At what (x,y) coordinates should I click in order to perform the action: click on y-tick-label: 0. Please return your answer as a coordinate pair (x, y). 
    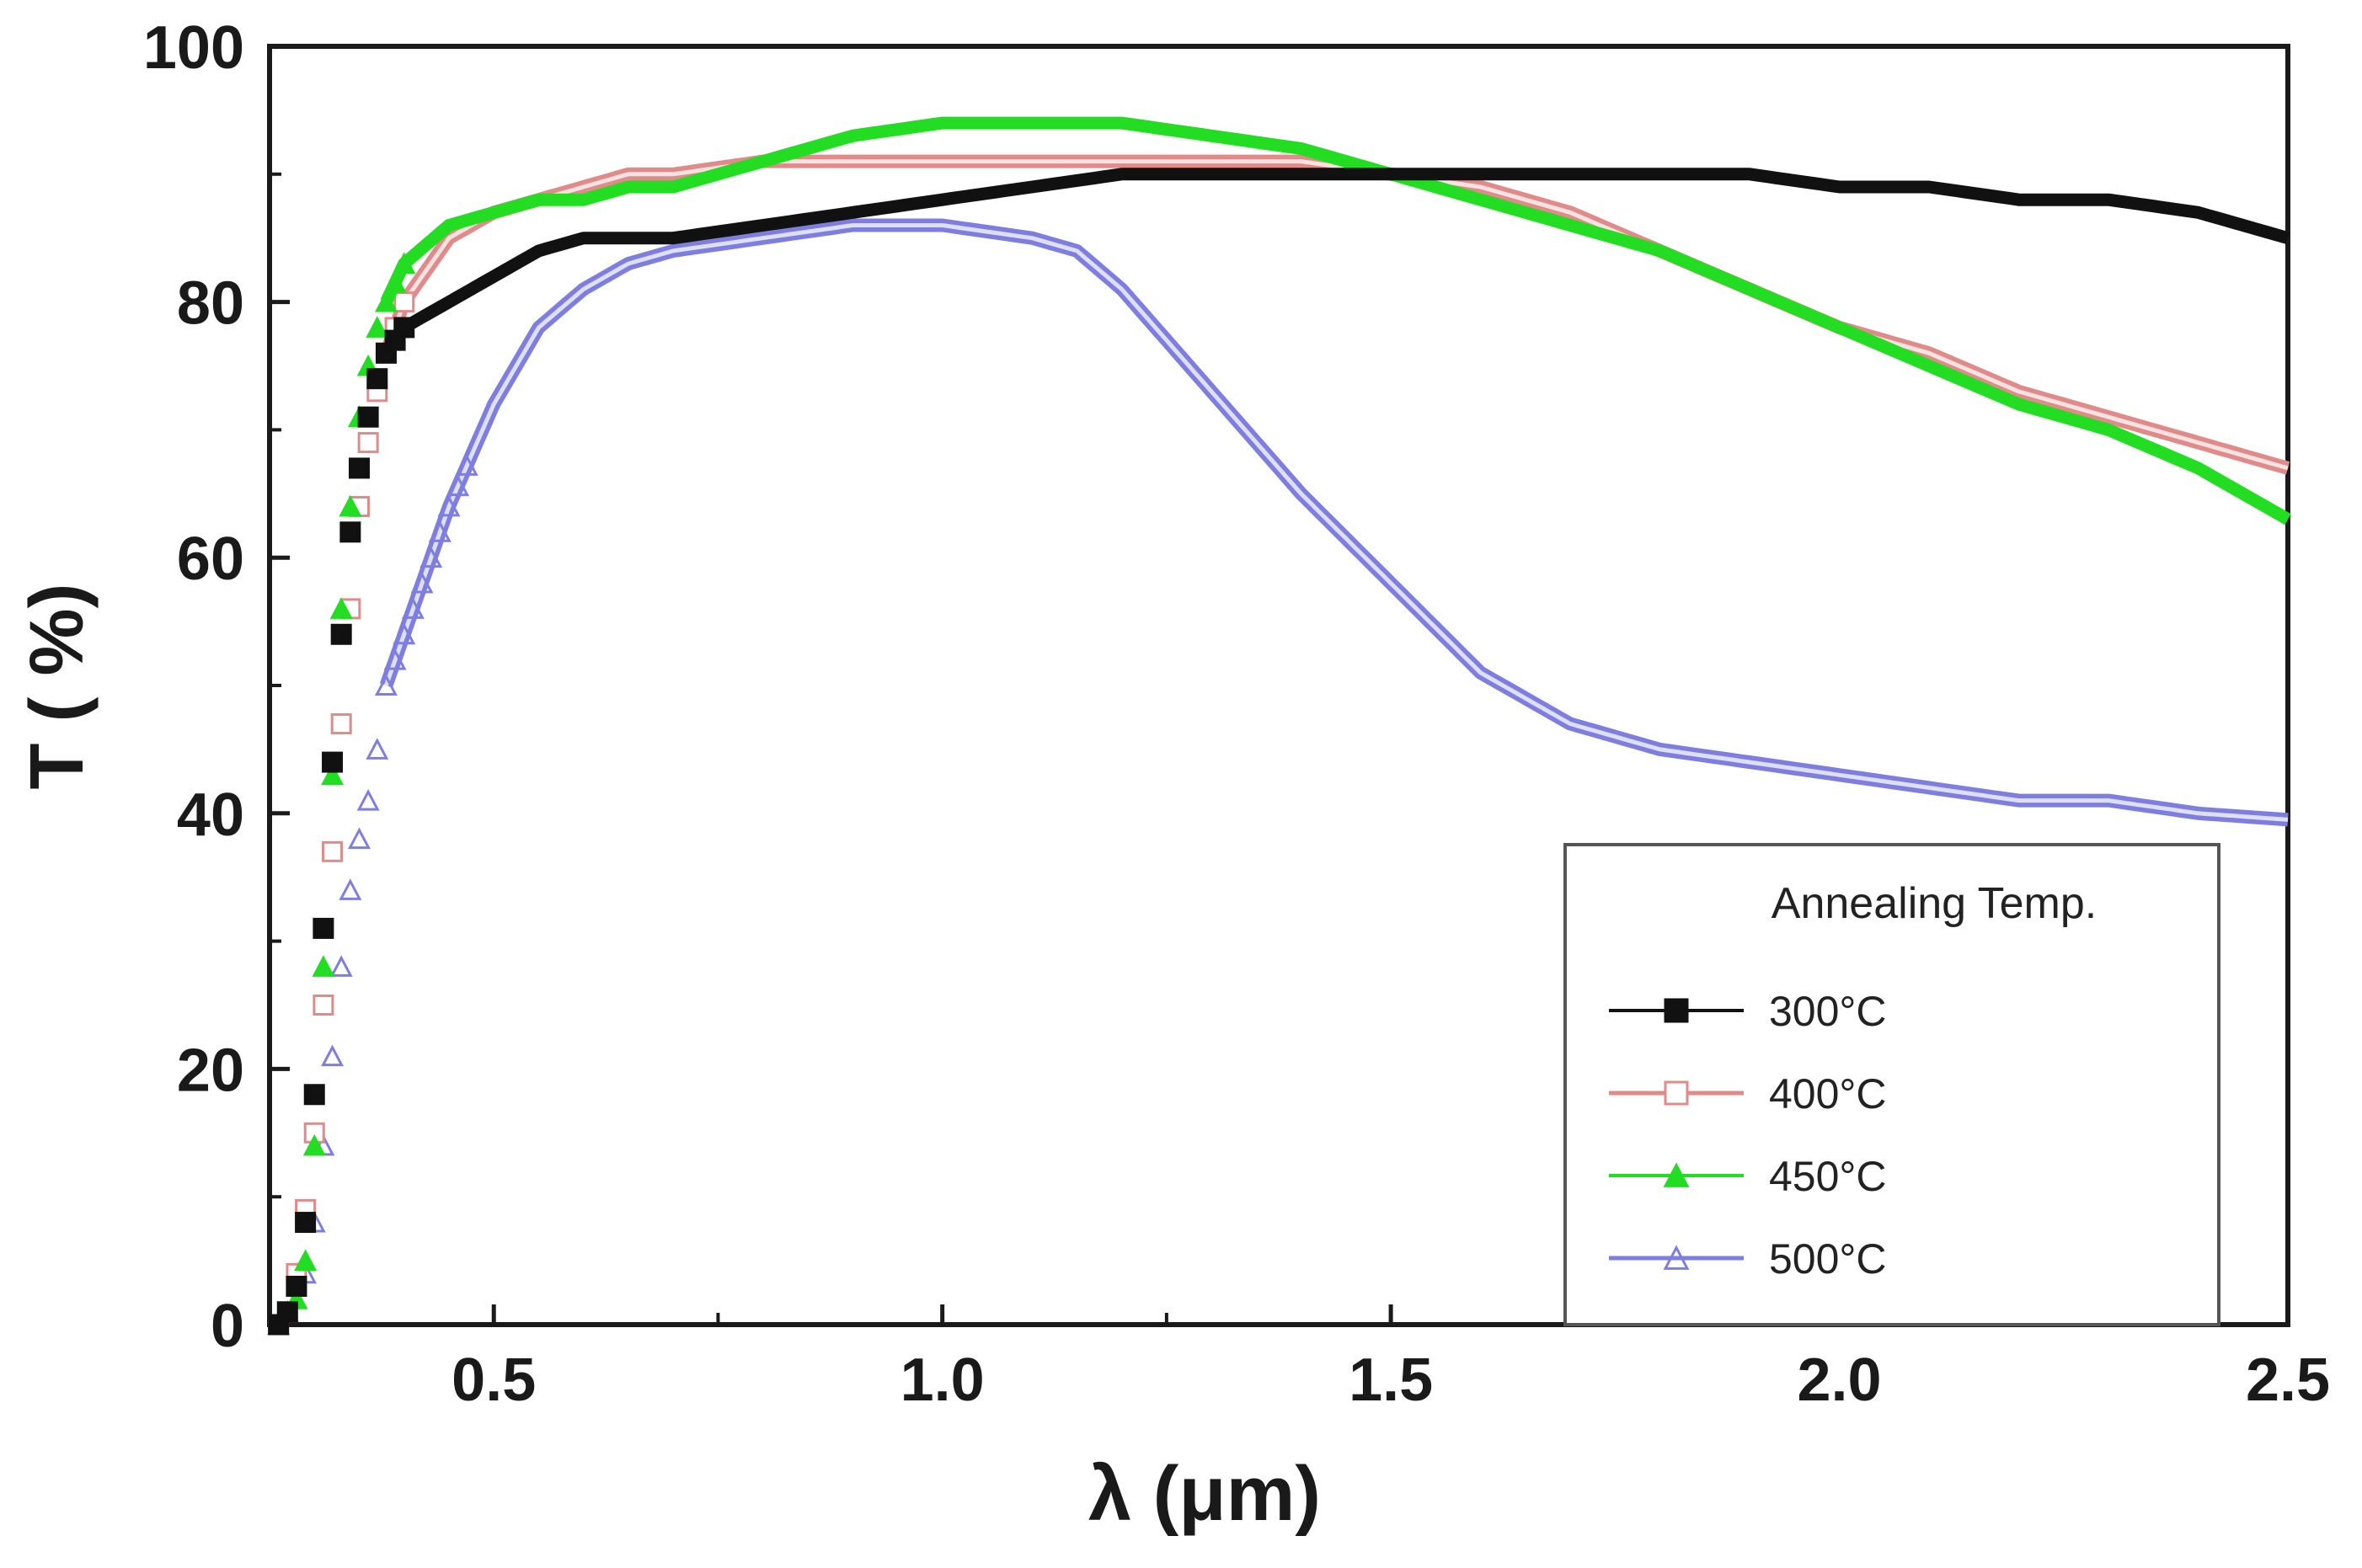
    Looking at the image, I should click on (227, 1326).